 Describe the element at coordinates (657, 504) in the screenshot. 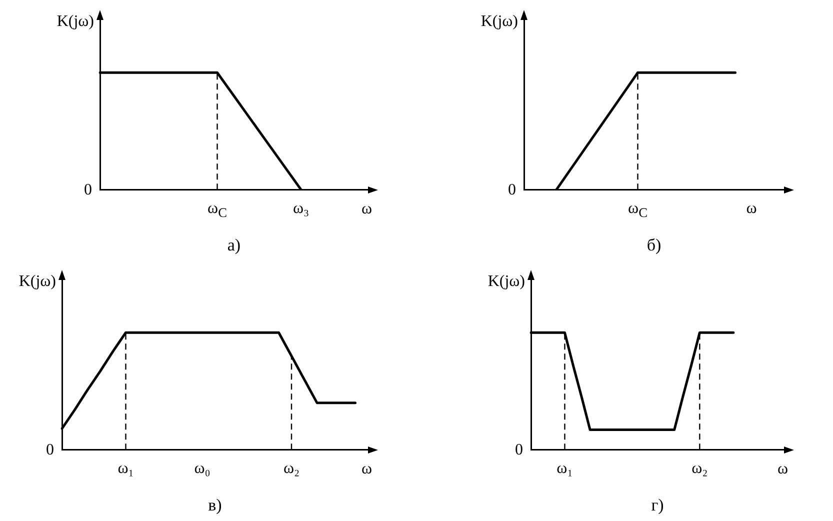

I see `text: г)` at that location.